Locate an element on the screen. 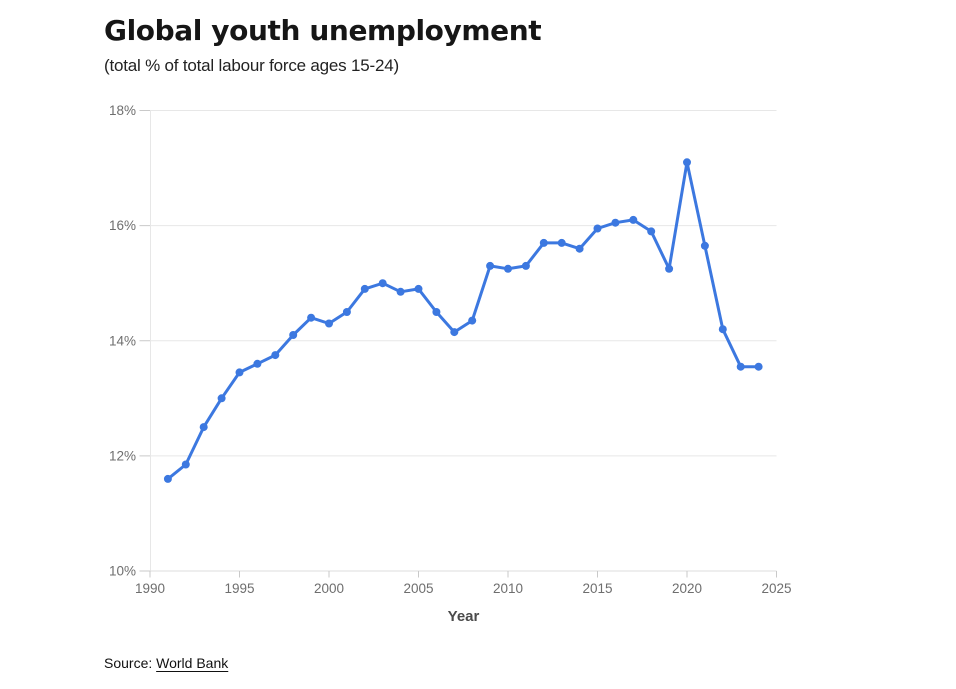 This screenshot has height=689, width=956. source-line: Source: World Bank is located at coordinates (166, 663).